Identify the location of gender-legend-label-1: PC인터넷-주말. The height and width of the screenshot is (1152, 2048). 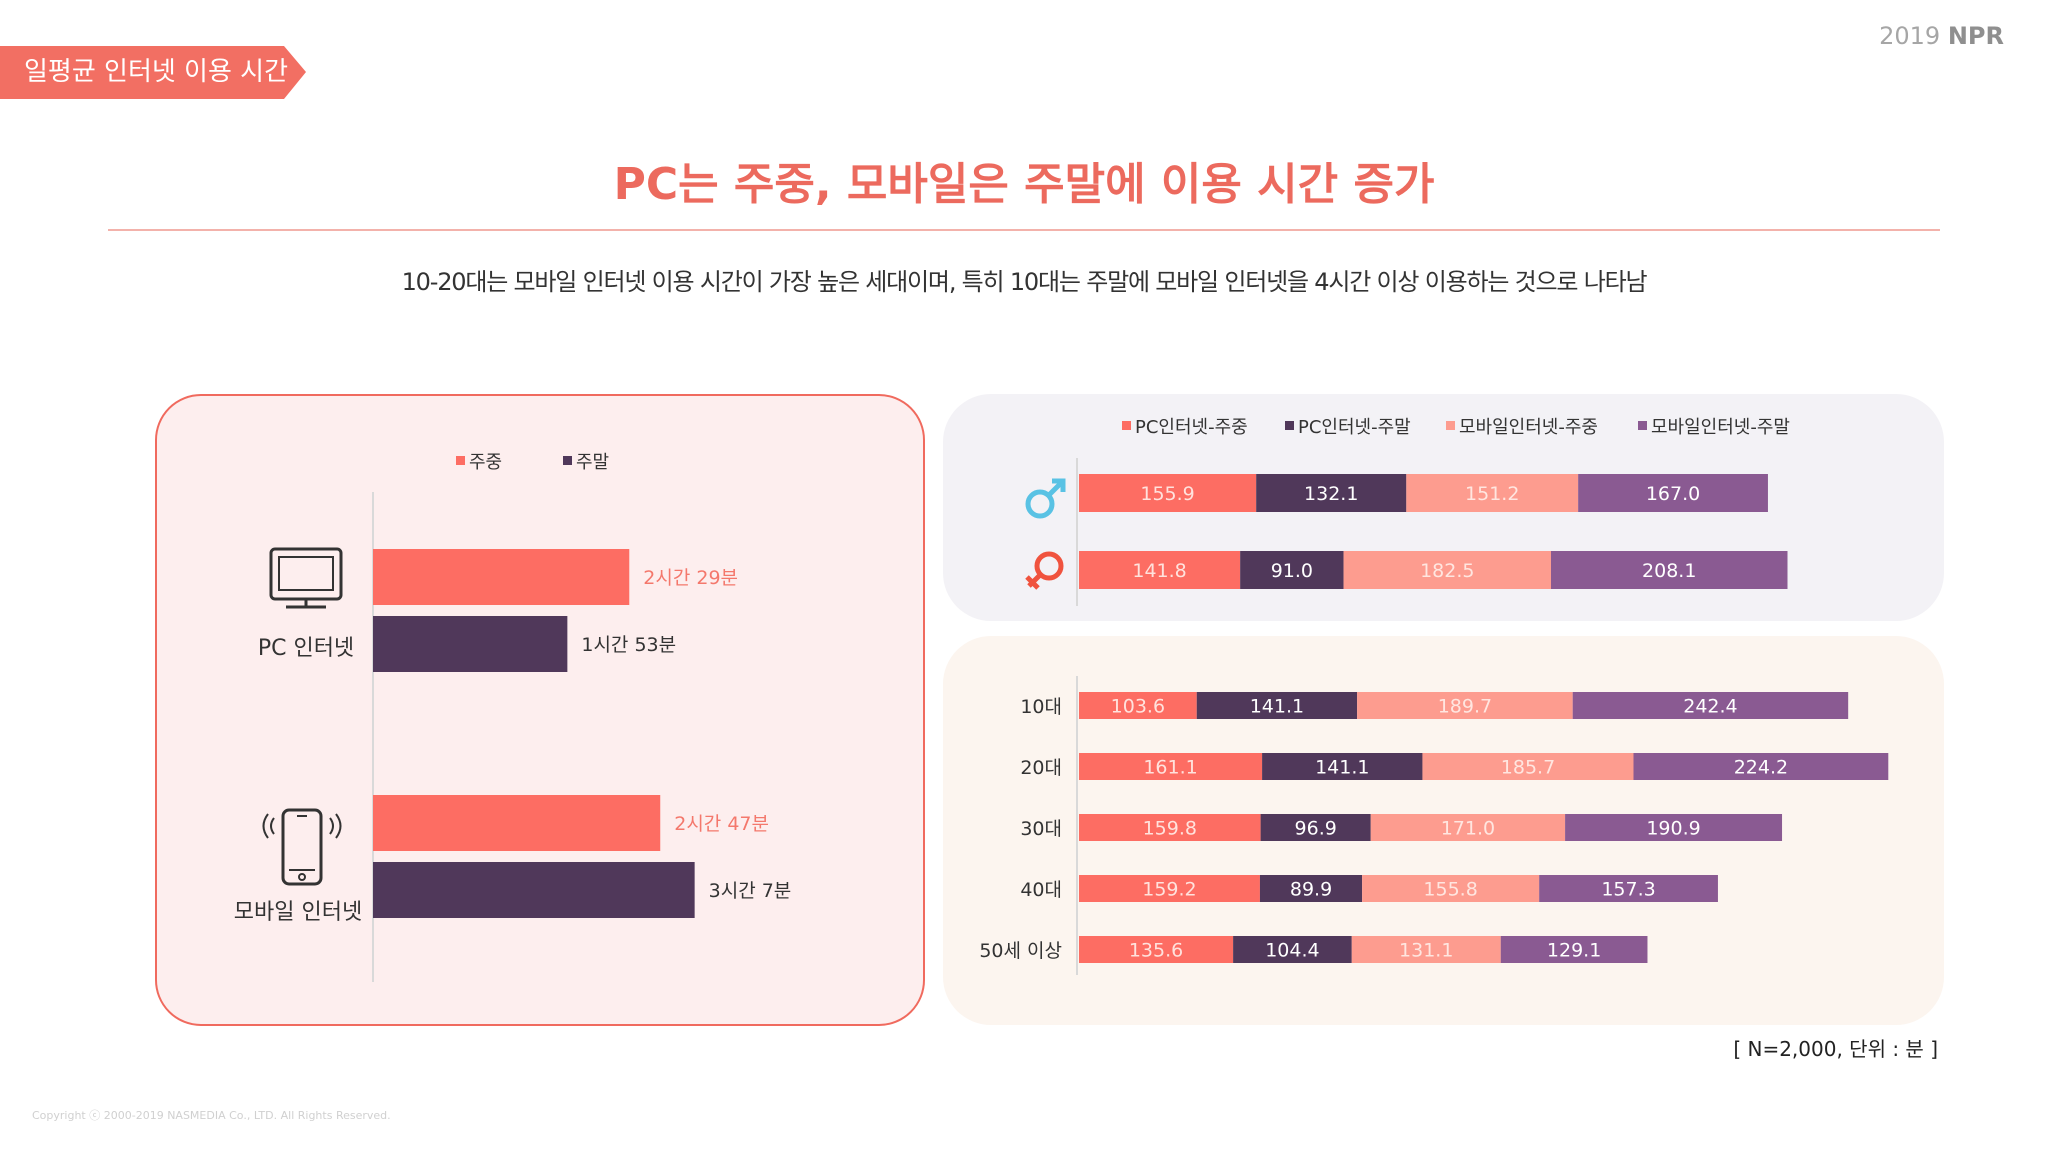
(1354, 427).